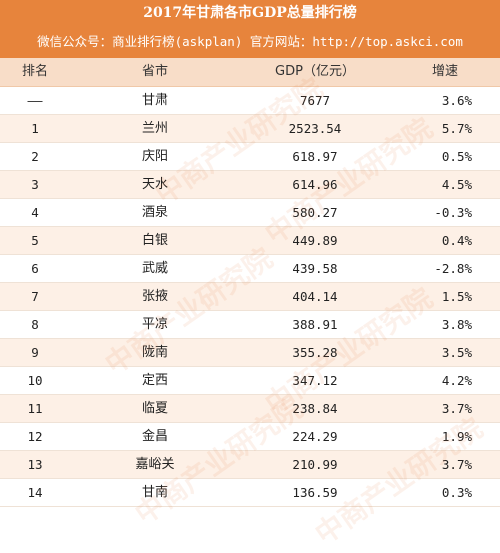 The height and width of the screenshot is (553, 500). What do you see at coordinates (35, 296) in the screenshot?
I see `cell-rank: 7` at bounding box center [35, 296].